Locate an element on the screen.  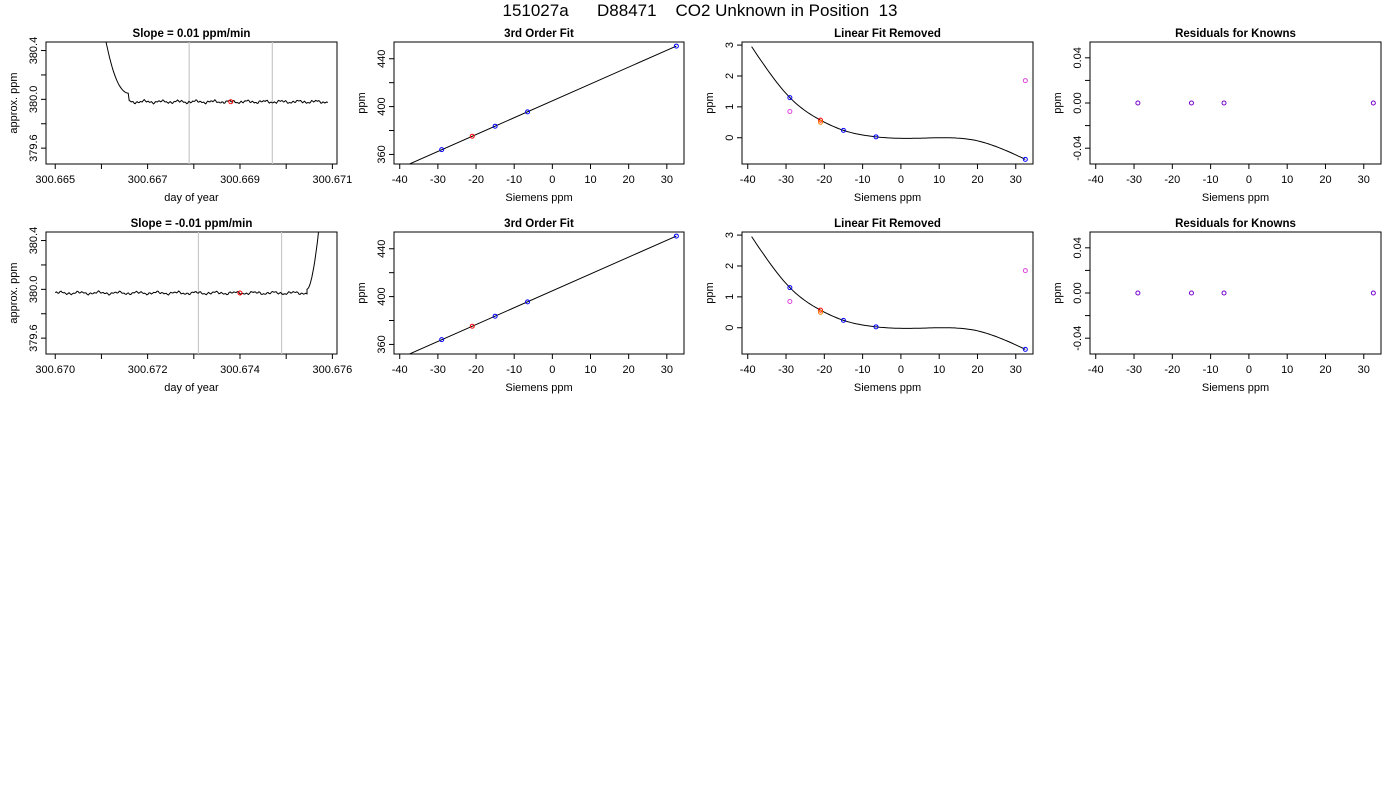
x-tick-label: 300.671 is located at coordinates (332, 180).